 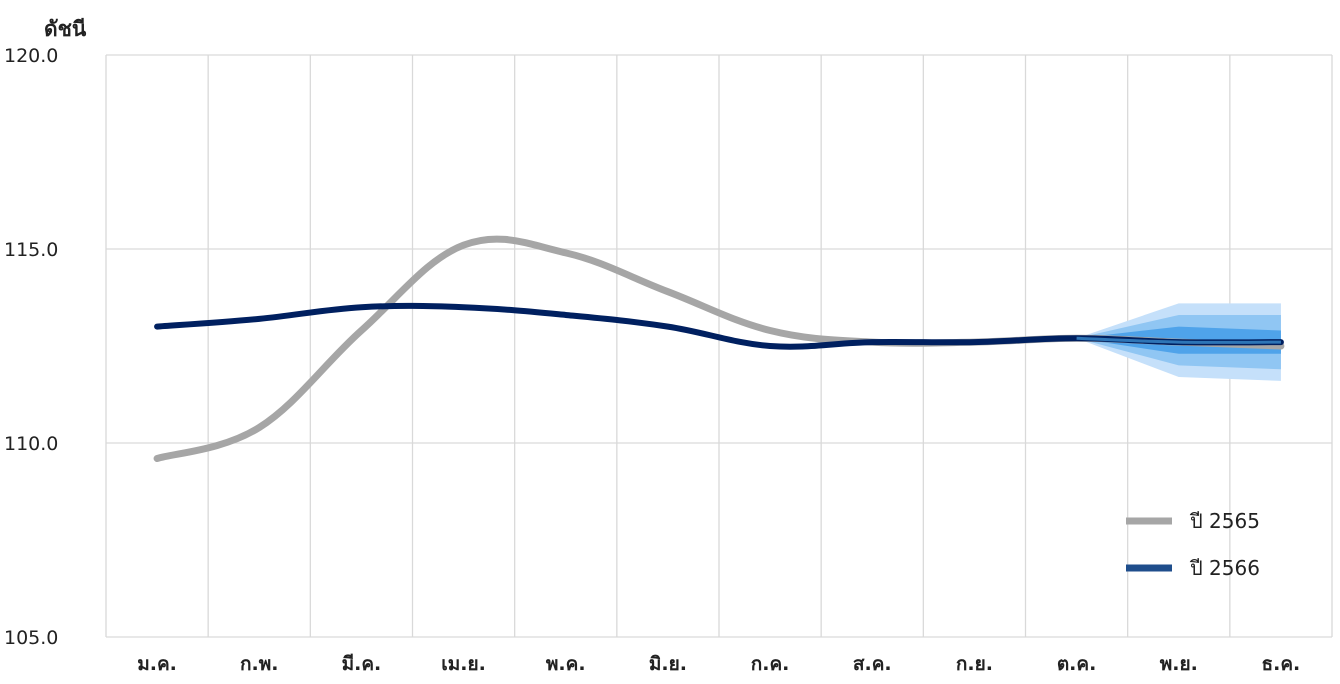 What do you see at coordinates (31, 444) in the screenshot?
I see `y-tick-label: 110.0` at bounding box center [31, 444].